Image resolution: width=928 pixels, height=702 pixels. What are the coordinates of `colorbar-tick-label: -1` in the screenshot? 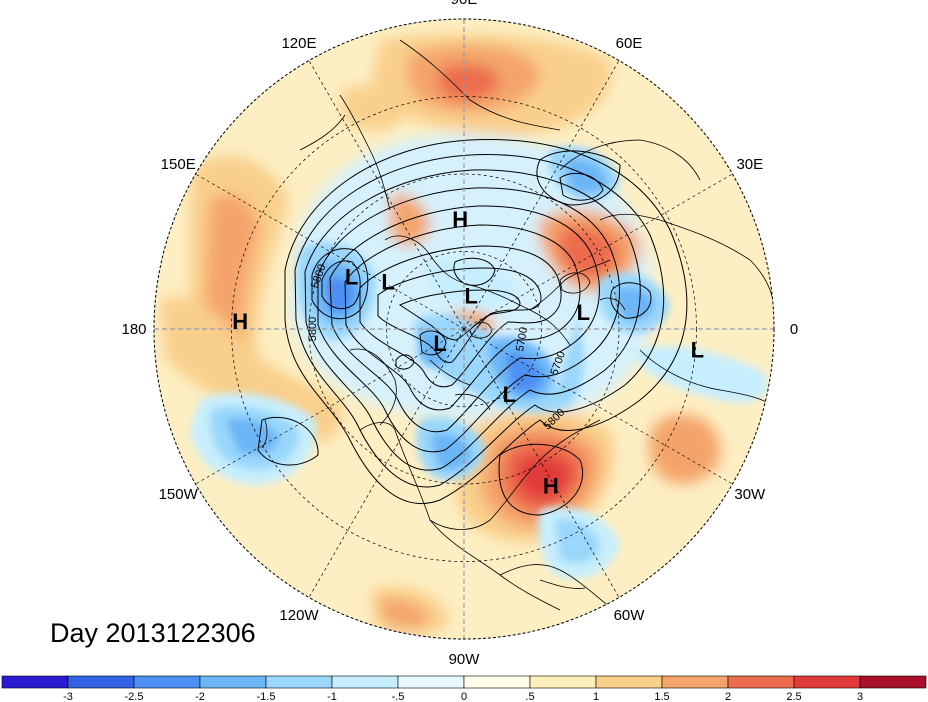 It's located at (332, 696).